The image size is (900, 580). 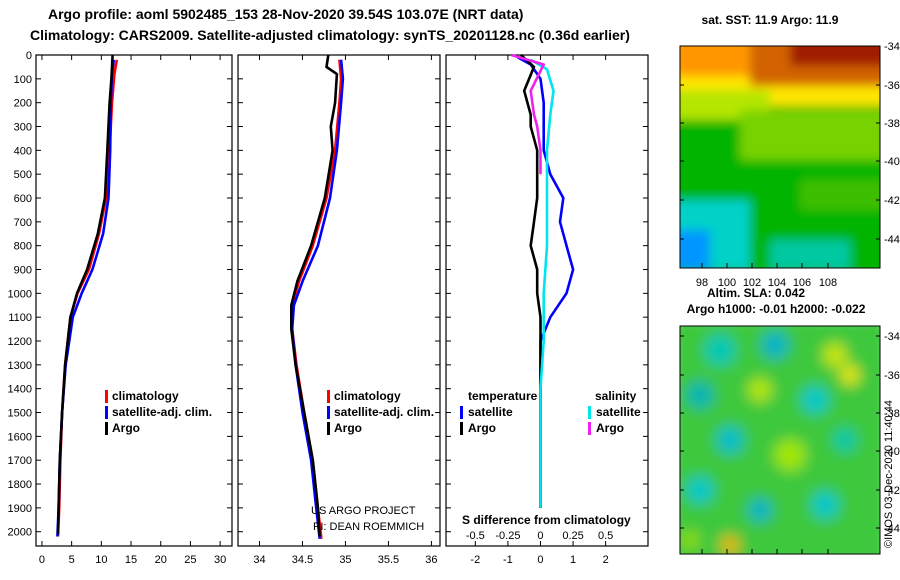 What do you see at coordinates (388, 560) in the screenshot?
I see `x-tick-label: 35.5` at bounding box center [388, 560].